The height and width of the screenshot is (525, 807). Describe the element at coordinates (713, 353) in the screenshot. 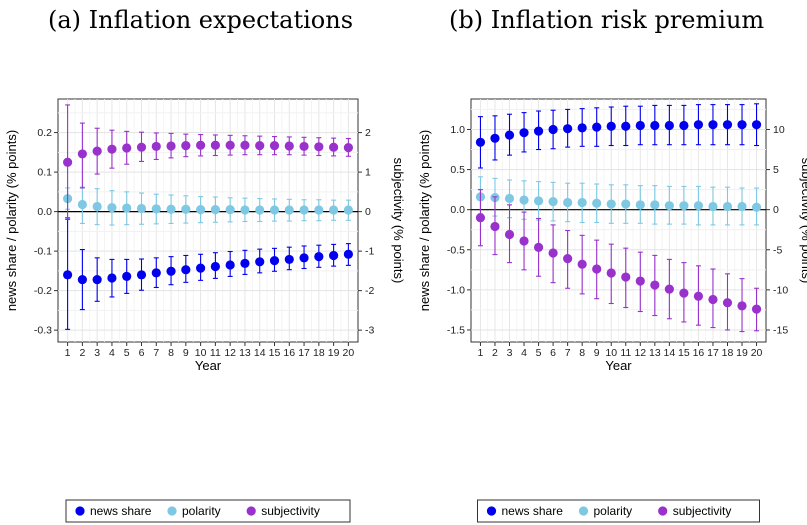

I see `panel-b-xtick-label: 17` at that location.